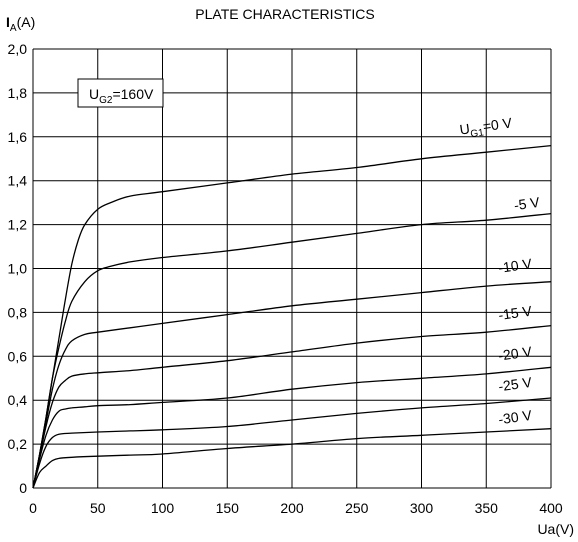 The width and height of the screenshot is (578, 542). What do you see at coordinates (284, 14) in the screenshot?
I see `chart-title: PLATE CHARACTERISTICS` at bounding box center [284, 14].